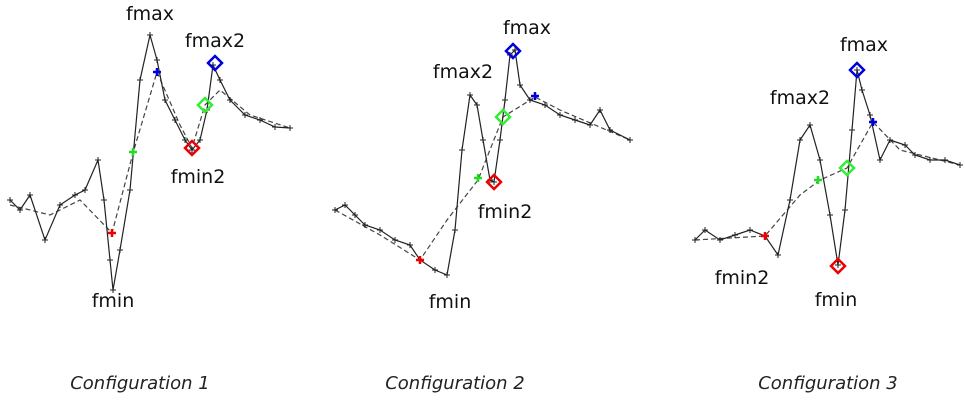  What do you see at coordinates (828, 383) in the screenshot?
I see `caption: Configuration 3` at bounding box center [828, 383].